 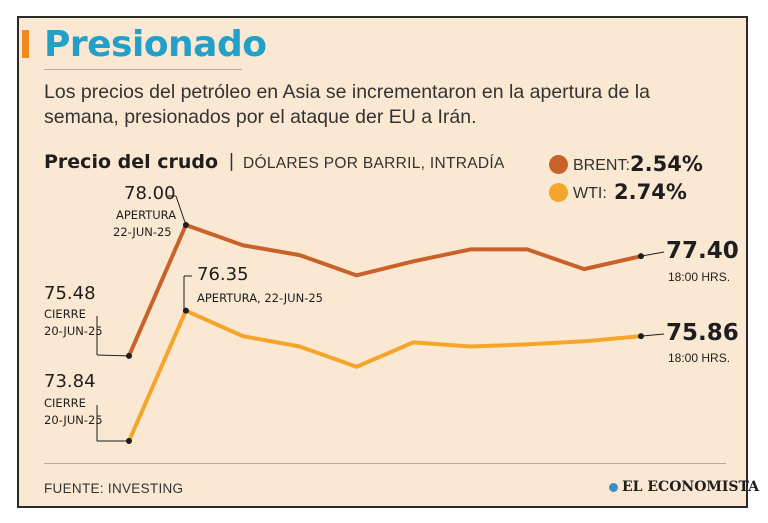 What do you see at coordinates (143, 69) in the screenshot?
I see `title-divider` at bounding box center [143, 69].